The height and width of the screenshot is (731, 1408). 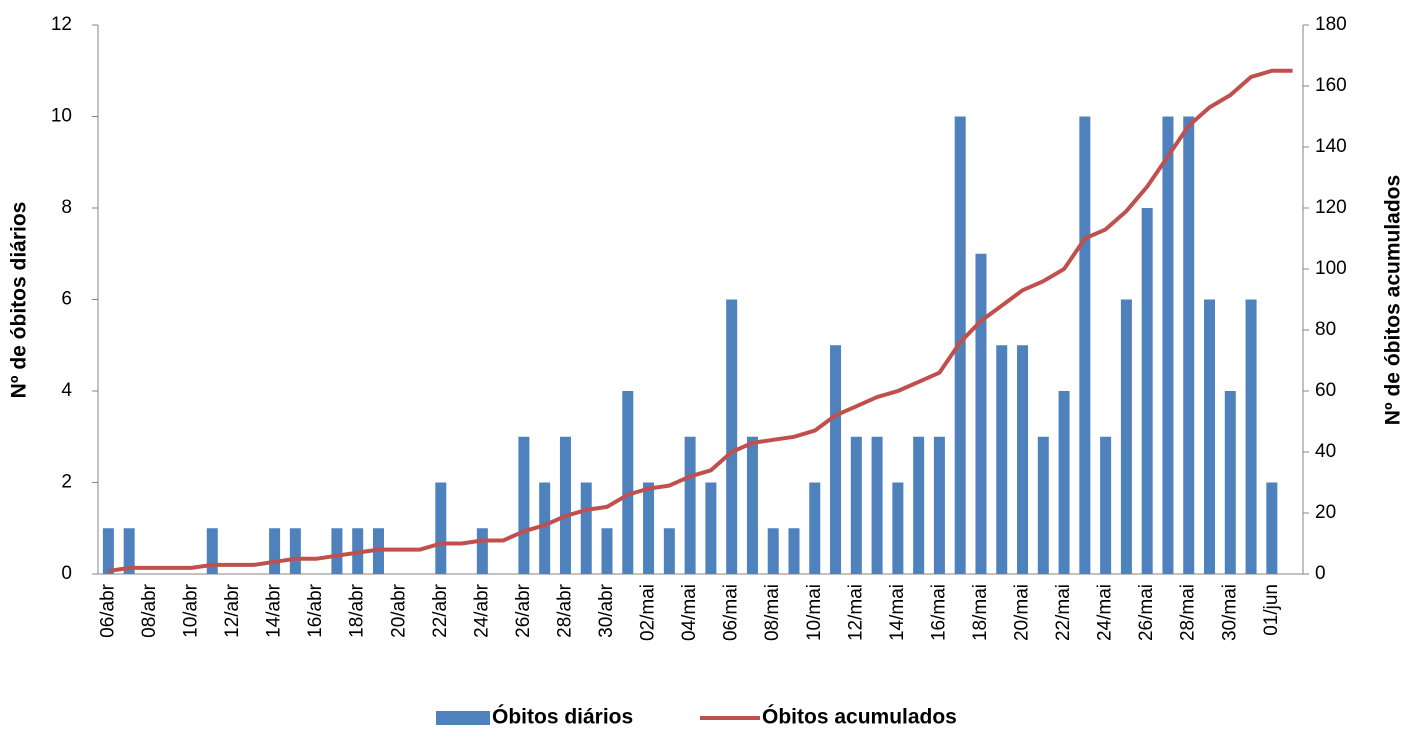 I want to click on x-tick-label: 26/mai, so click(x=1146, y=612).